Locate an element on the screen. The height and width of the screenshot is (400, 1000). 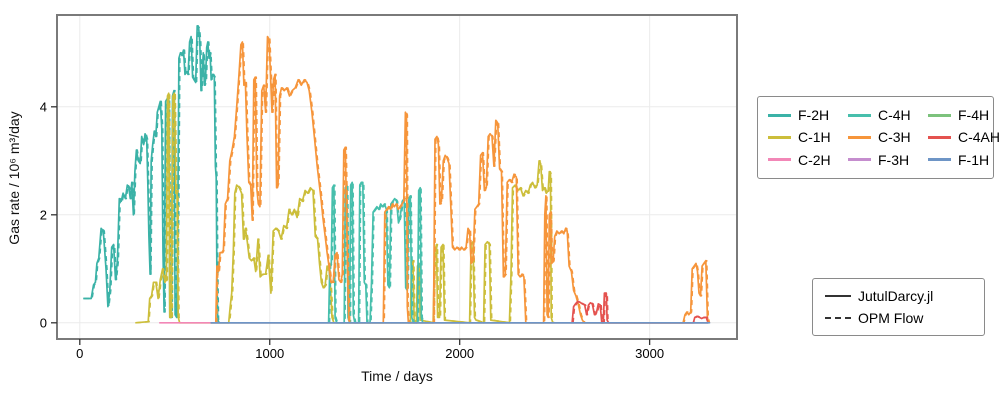
series-line-f-2h-opmflow is located at coordinates (152, 174).